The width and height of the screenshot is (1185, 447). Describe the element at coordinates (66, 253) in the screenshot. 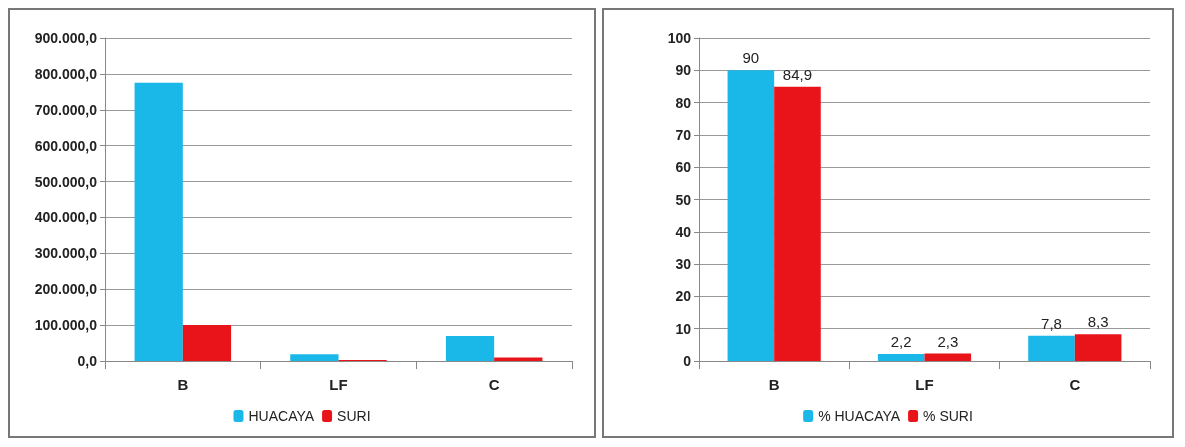

I see `y-tick-label: 300.000,0` at that location.